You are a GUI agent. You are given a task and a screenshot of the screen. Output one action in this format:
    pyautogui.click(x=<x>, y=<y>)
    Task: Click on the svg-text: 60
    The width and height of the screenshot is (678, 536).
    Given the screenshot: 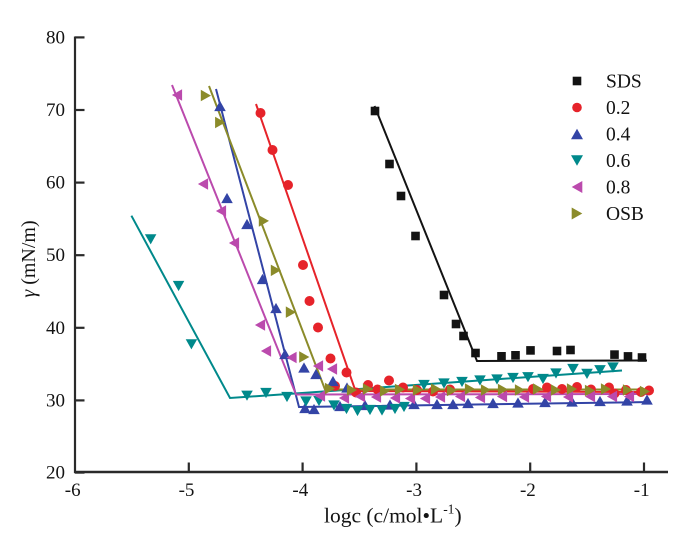 What is the action you would take?
    pyautogui.click(x=55, y=183)
    